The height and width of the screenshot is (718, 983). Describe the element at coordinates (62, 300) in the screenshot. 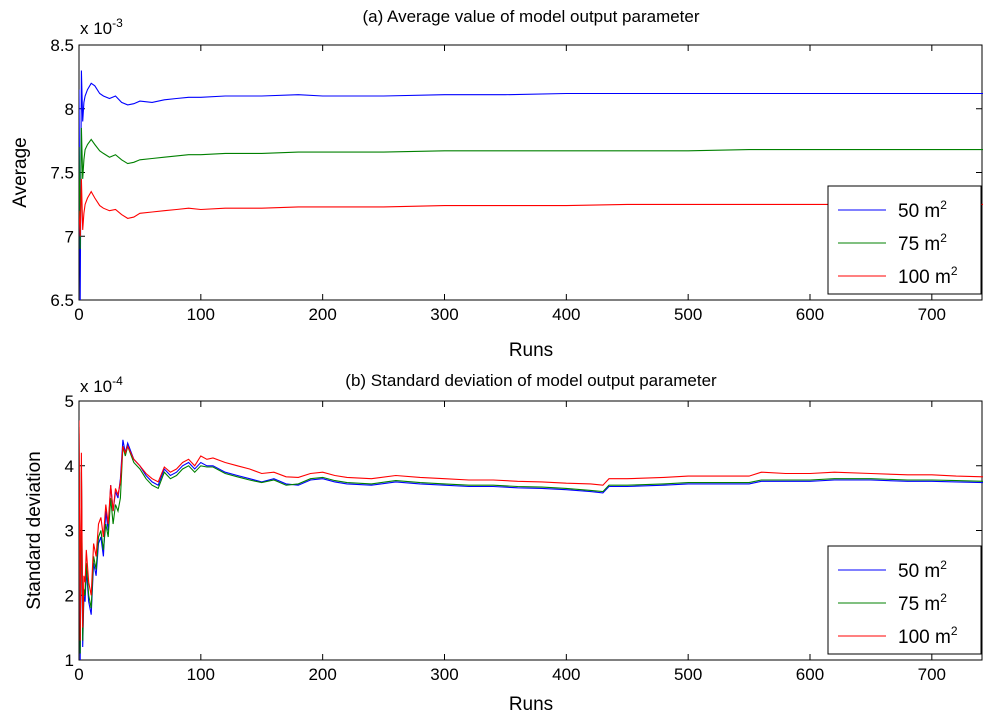

I see `y-tick-label: 6.5` at that location.